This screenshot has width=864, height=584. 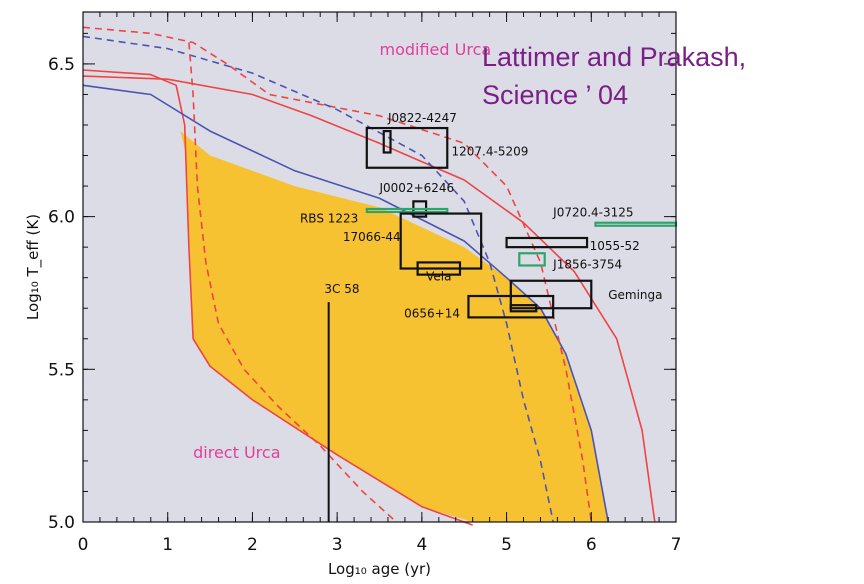 What do you see at coordinates (587, 265) in the screenshot?
I see `label-j1856-3754: J1856-3754` at bounding box center [587, 265].